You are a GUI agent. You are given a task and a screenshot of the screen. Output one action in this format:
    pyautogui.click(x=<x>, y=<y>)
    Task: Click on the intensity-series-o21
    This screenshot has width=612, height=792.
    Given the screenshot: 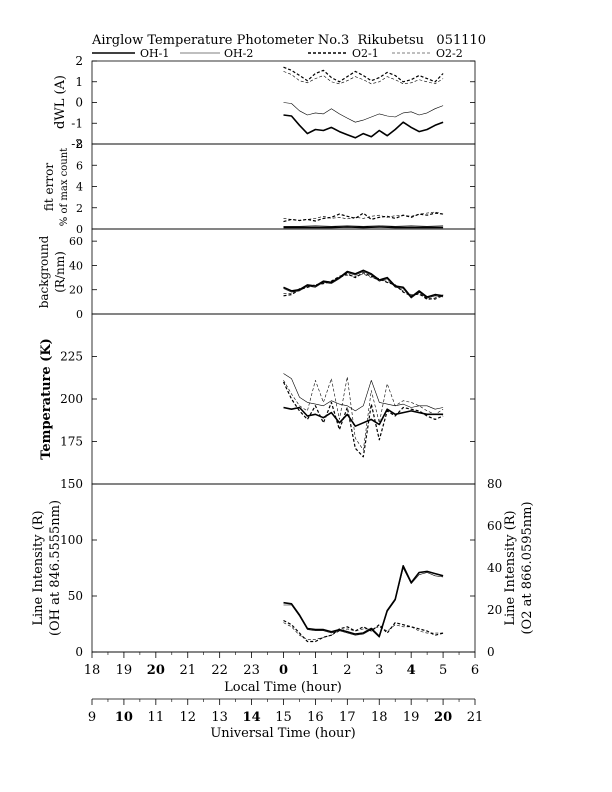 What is the action you would take?
    pyautogui.click(x=363, y=631)
    